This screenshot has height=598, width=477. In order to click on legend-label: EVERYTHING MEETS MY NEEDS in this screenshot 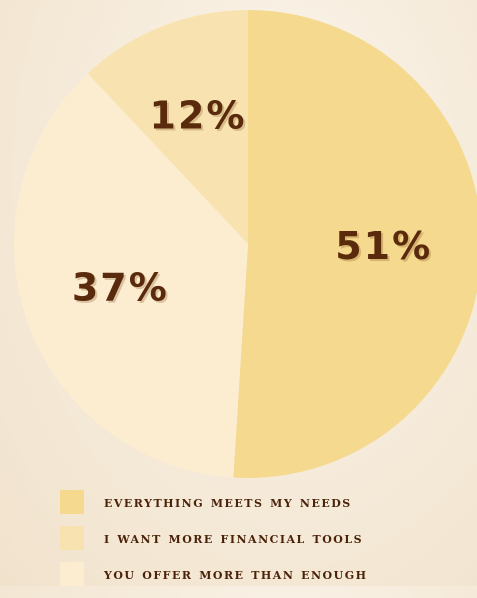, I will do `click(228, 502)`.